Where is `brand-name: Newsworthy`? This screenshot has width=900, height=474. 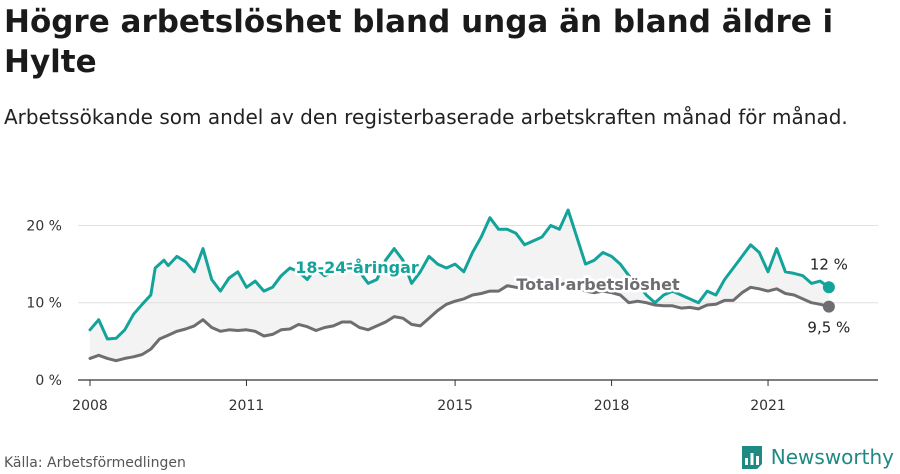
brand-name: Newsworthy is located at coordinates (832, 457).